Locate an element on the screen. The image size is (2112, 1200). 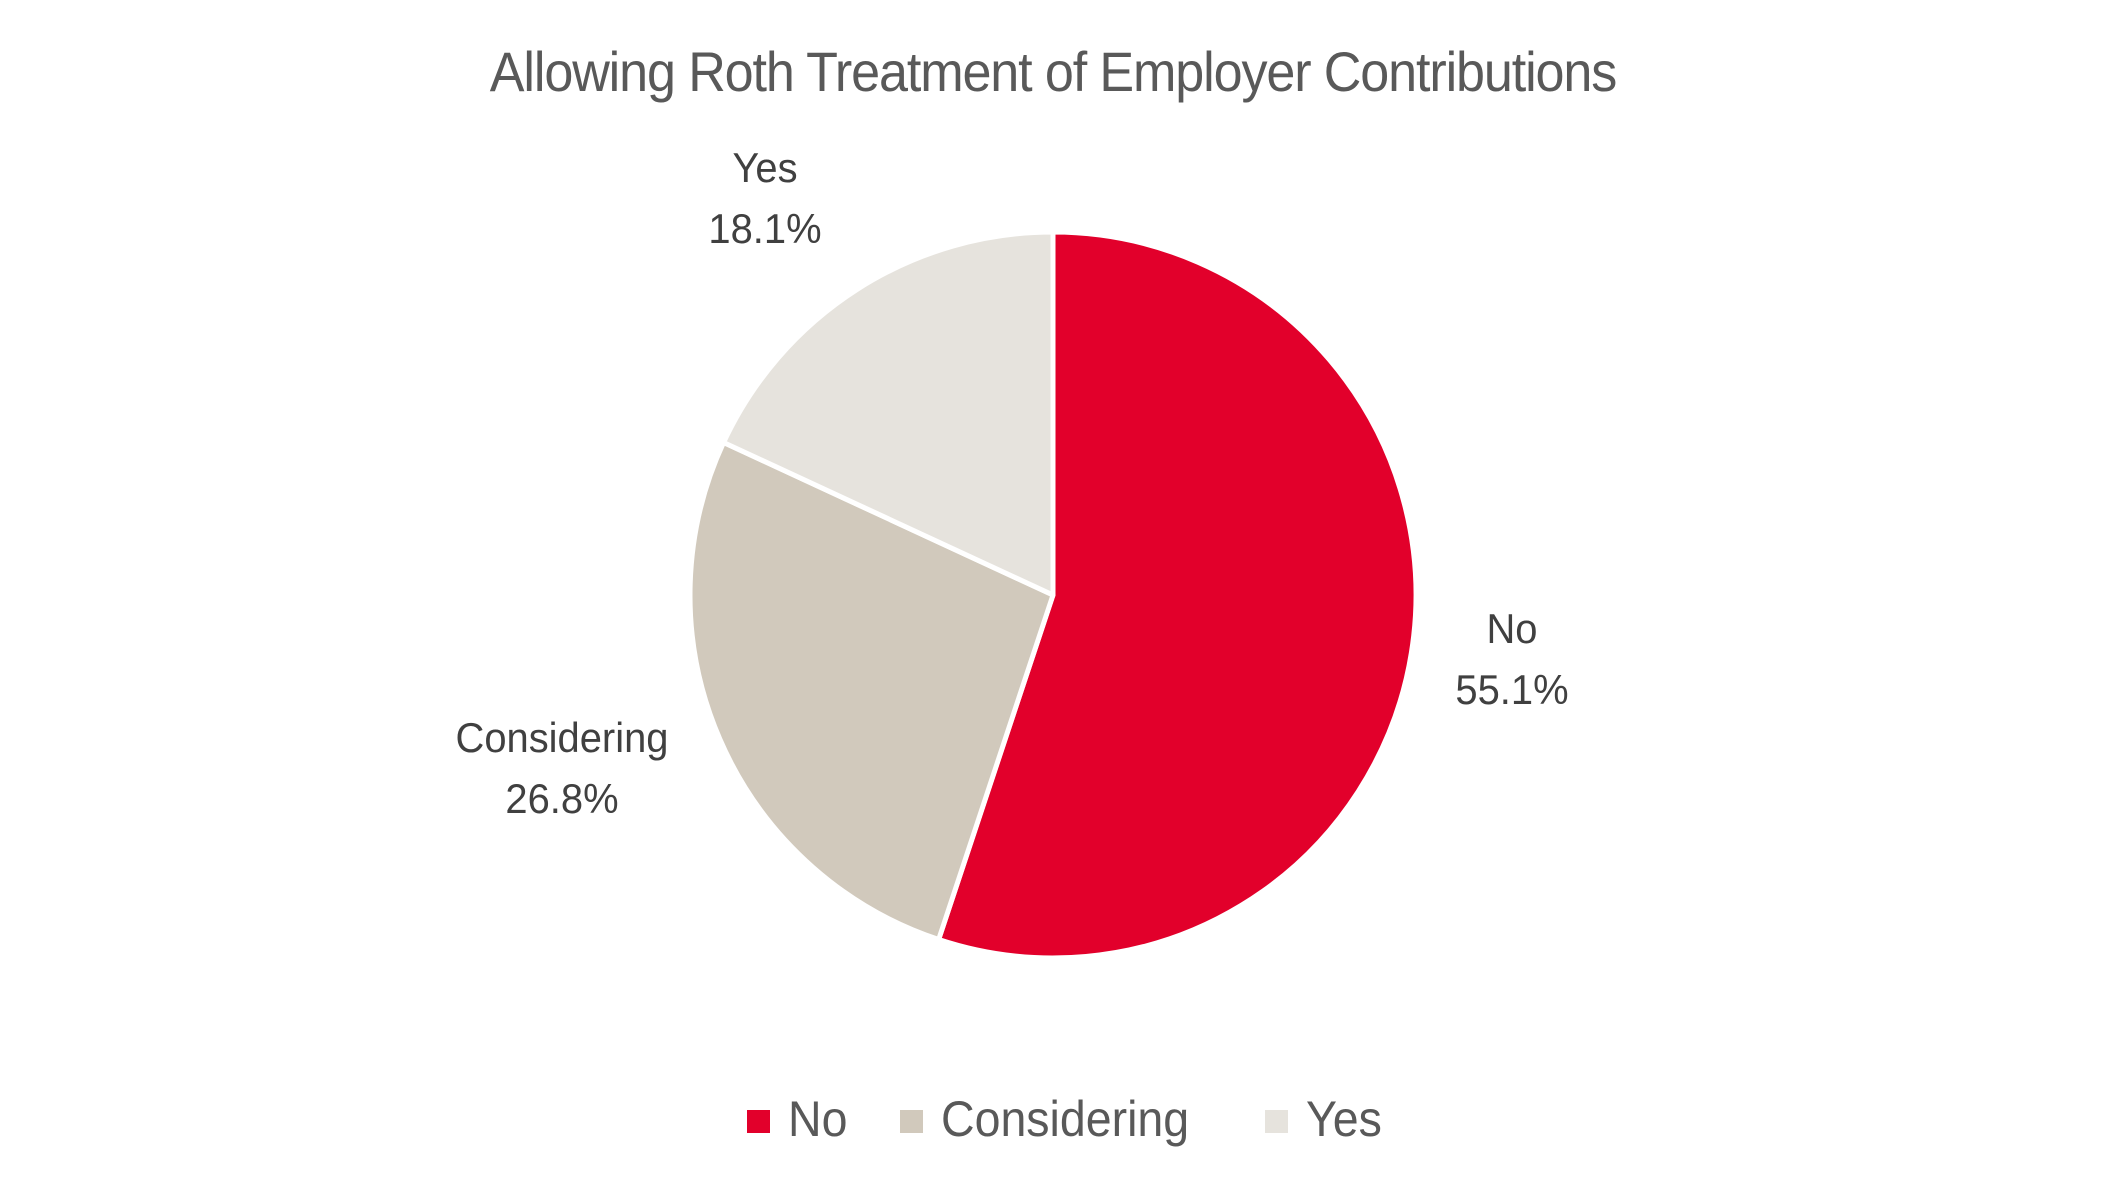
data-label-no: No 55.1% is located at coordinates (1511, 659).